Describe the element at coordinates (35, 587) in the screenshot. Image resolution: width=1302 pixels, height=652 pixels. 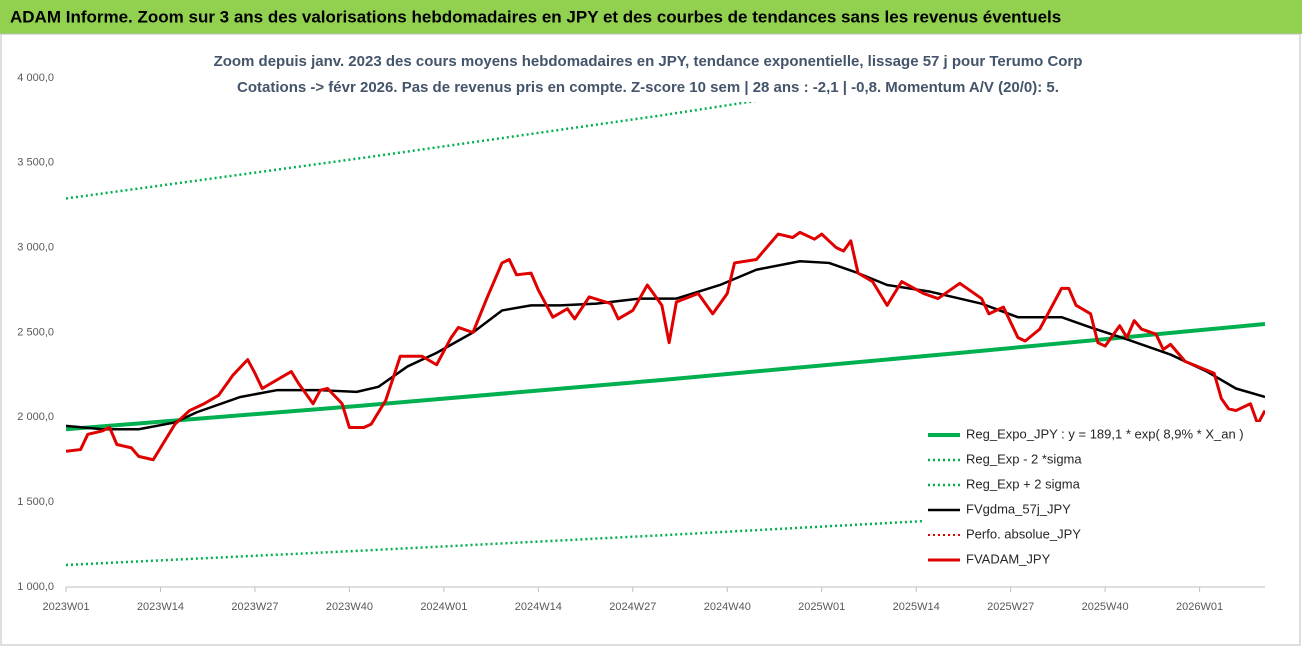
I see `y-tick-label: 1 000,0` at that location.